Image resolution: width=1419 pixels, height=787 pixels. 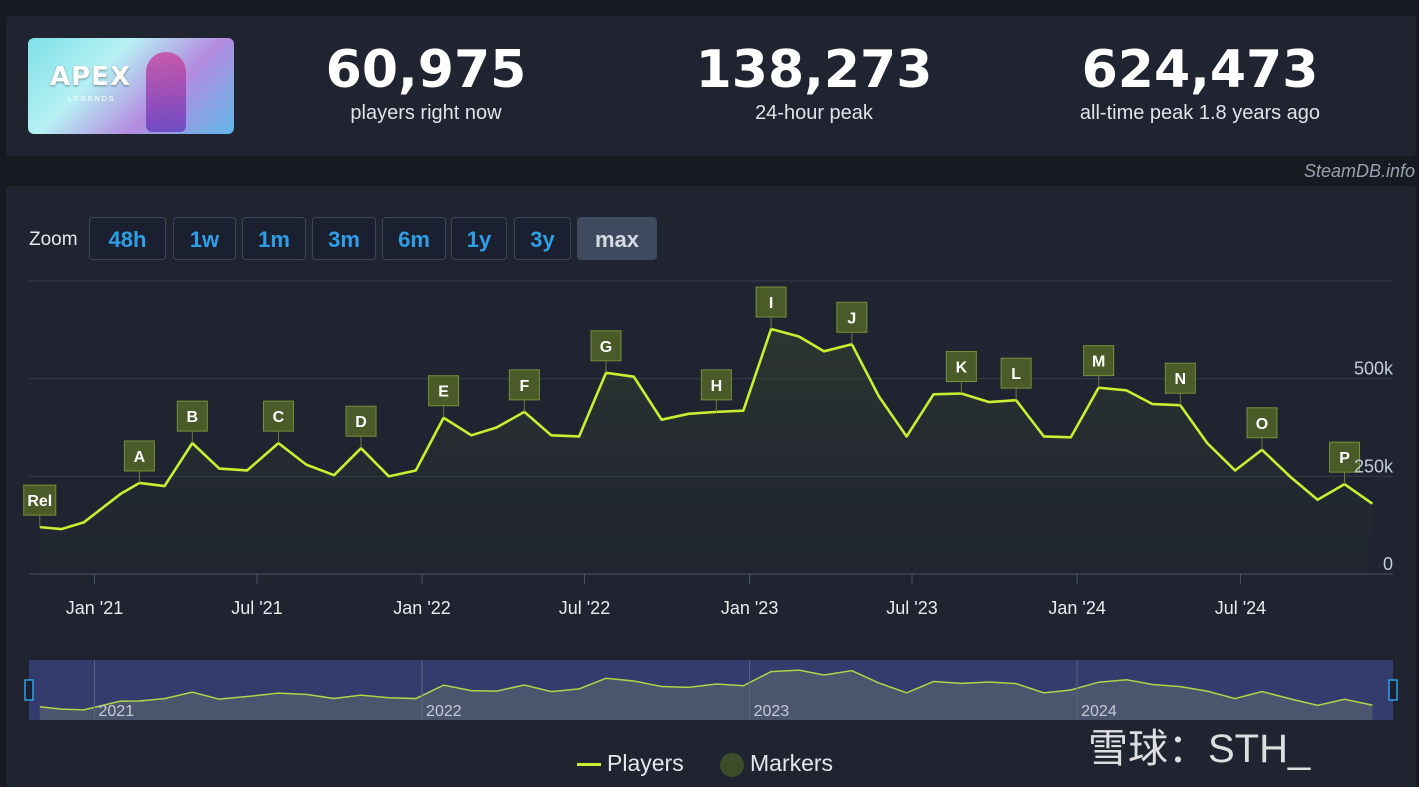 I want to click on marker-m: M, so click(x=1099, y=366).